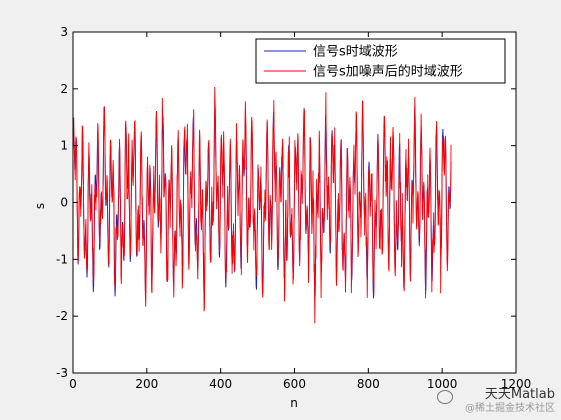 Image resolution: width=561 pixels, height=420 pixels. What do you see at coordinates (519, 394) in the screenshot?
I see `watermark-title: 天天Matlab` at bounding box center [519, 394].